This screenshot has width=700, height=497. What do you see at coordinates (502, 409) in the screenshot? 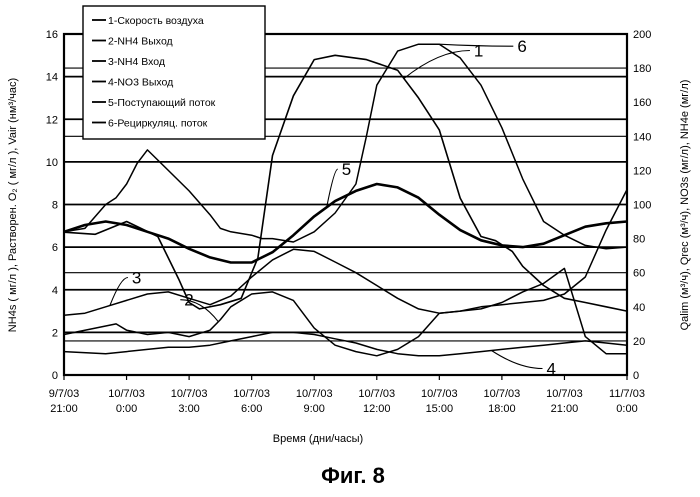
I see `x-tick-time: 18:00` at bounding box center [502, 409].